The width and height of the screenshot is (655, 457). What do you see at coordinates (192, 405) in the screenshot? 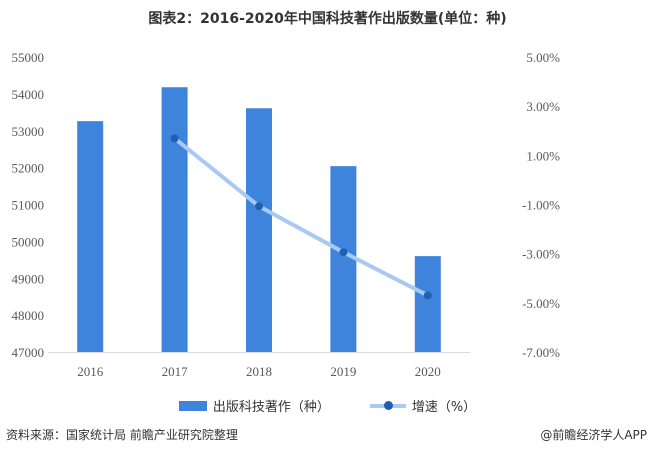
I see `legend-swatch-bar` at bounding box center [192, 405].